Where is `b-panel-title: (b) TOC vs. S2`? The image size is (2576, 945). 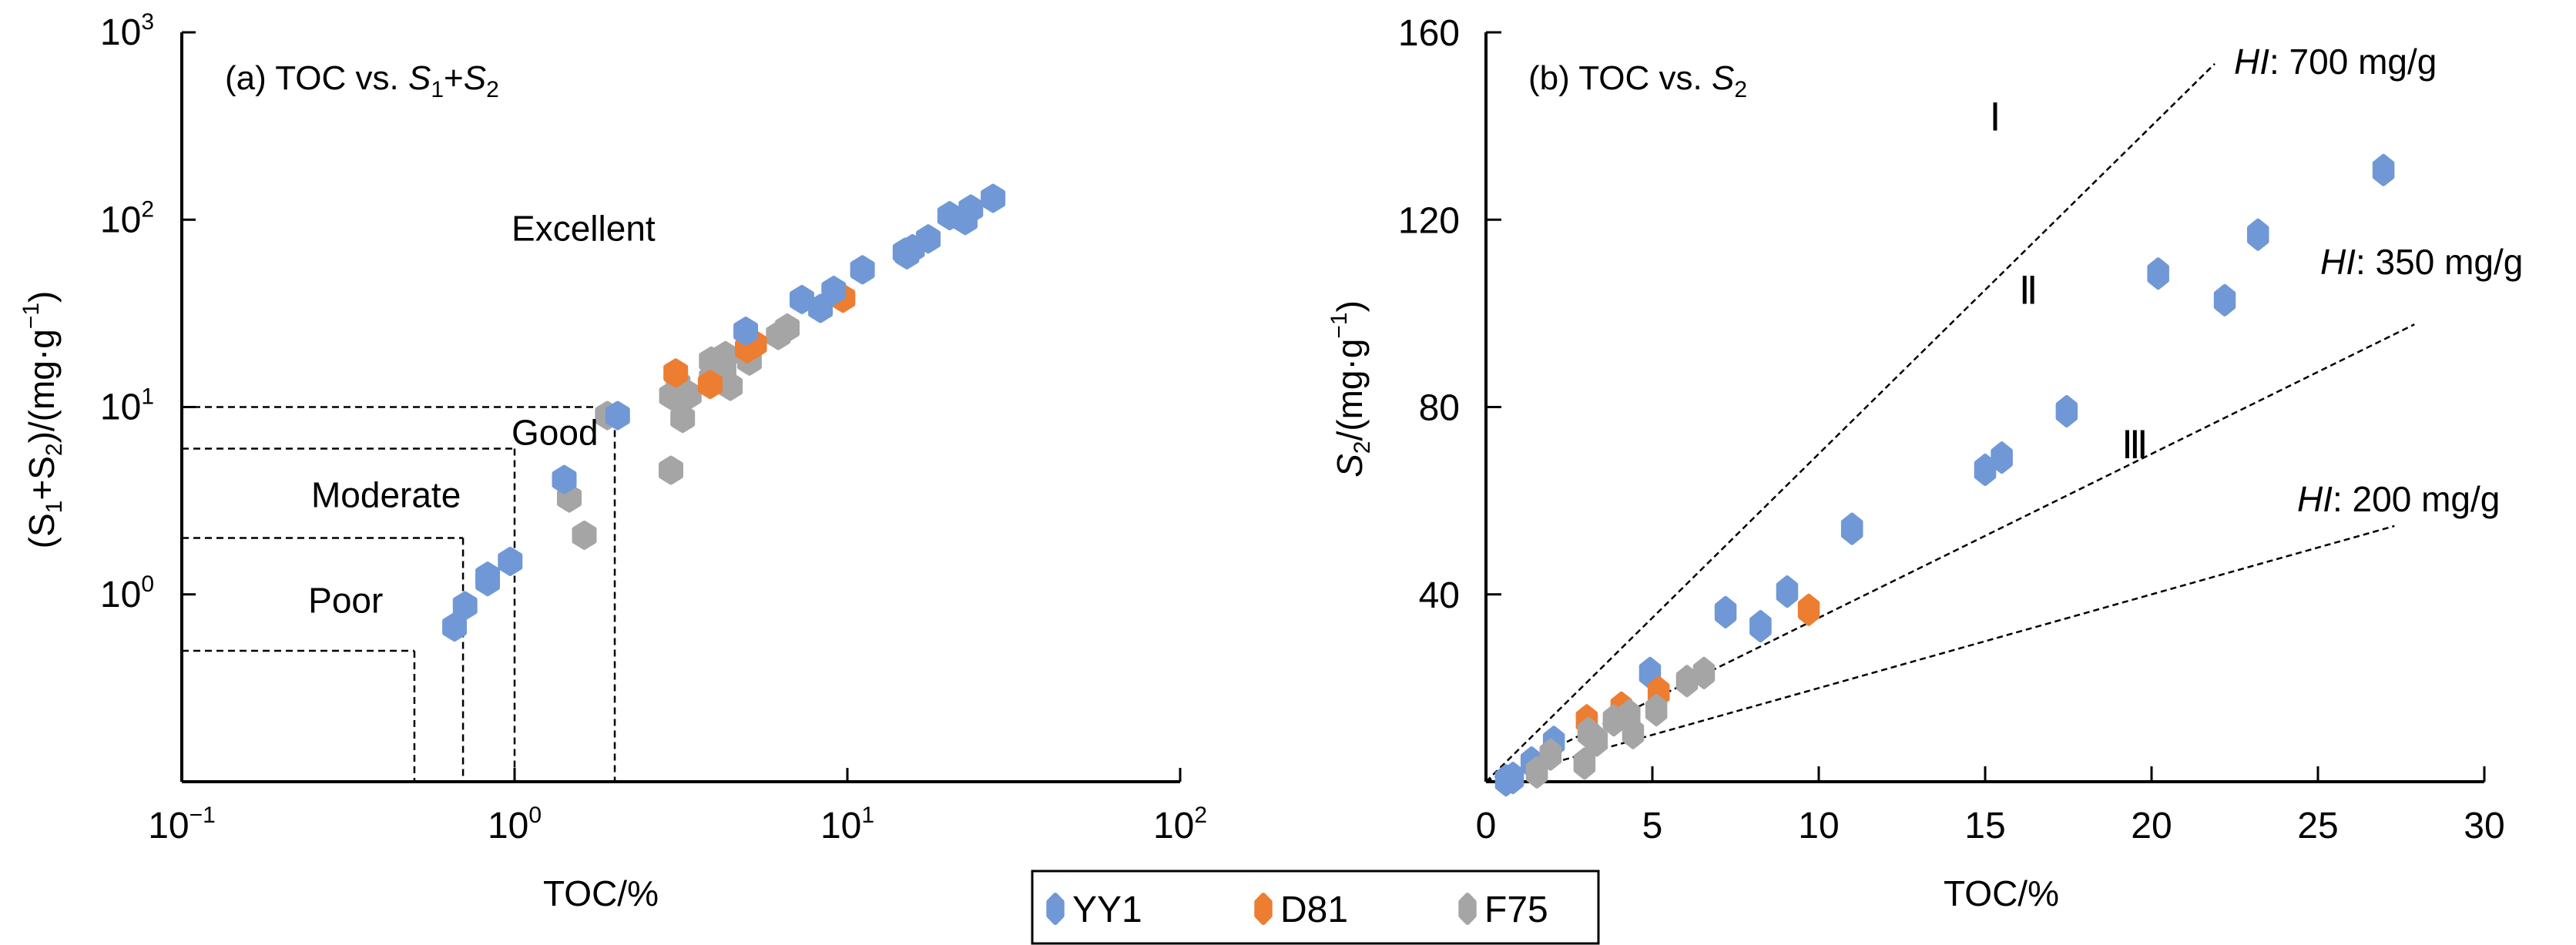 b-panel-title: (b) TOC vs. S2 is located at coordinates (1637, 81).